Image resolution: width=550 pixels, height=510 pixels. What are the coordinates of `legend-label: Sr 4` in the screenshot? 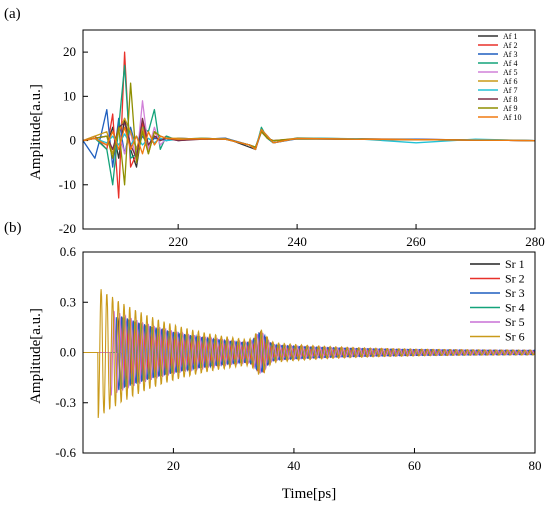 It's located at (515, 308).